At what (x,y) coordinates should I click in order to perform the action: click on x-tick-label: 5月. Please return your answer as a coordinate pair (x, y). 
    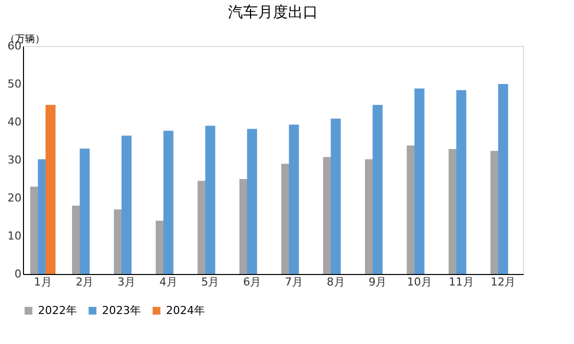
    Looking at the image, I should click on (210, 282).